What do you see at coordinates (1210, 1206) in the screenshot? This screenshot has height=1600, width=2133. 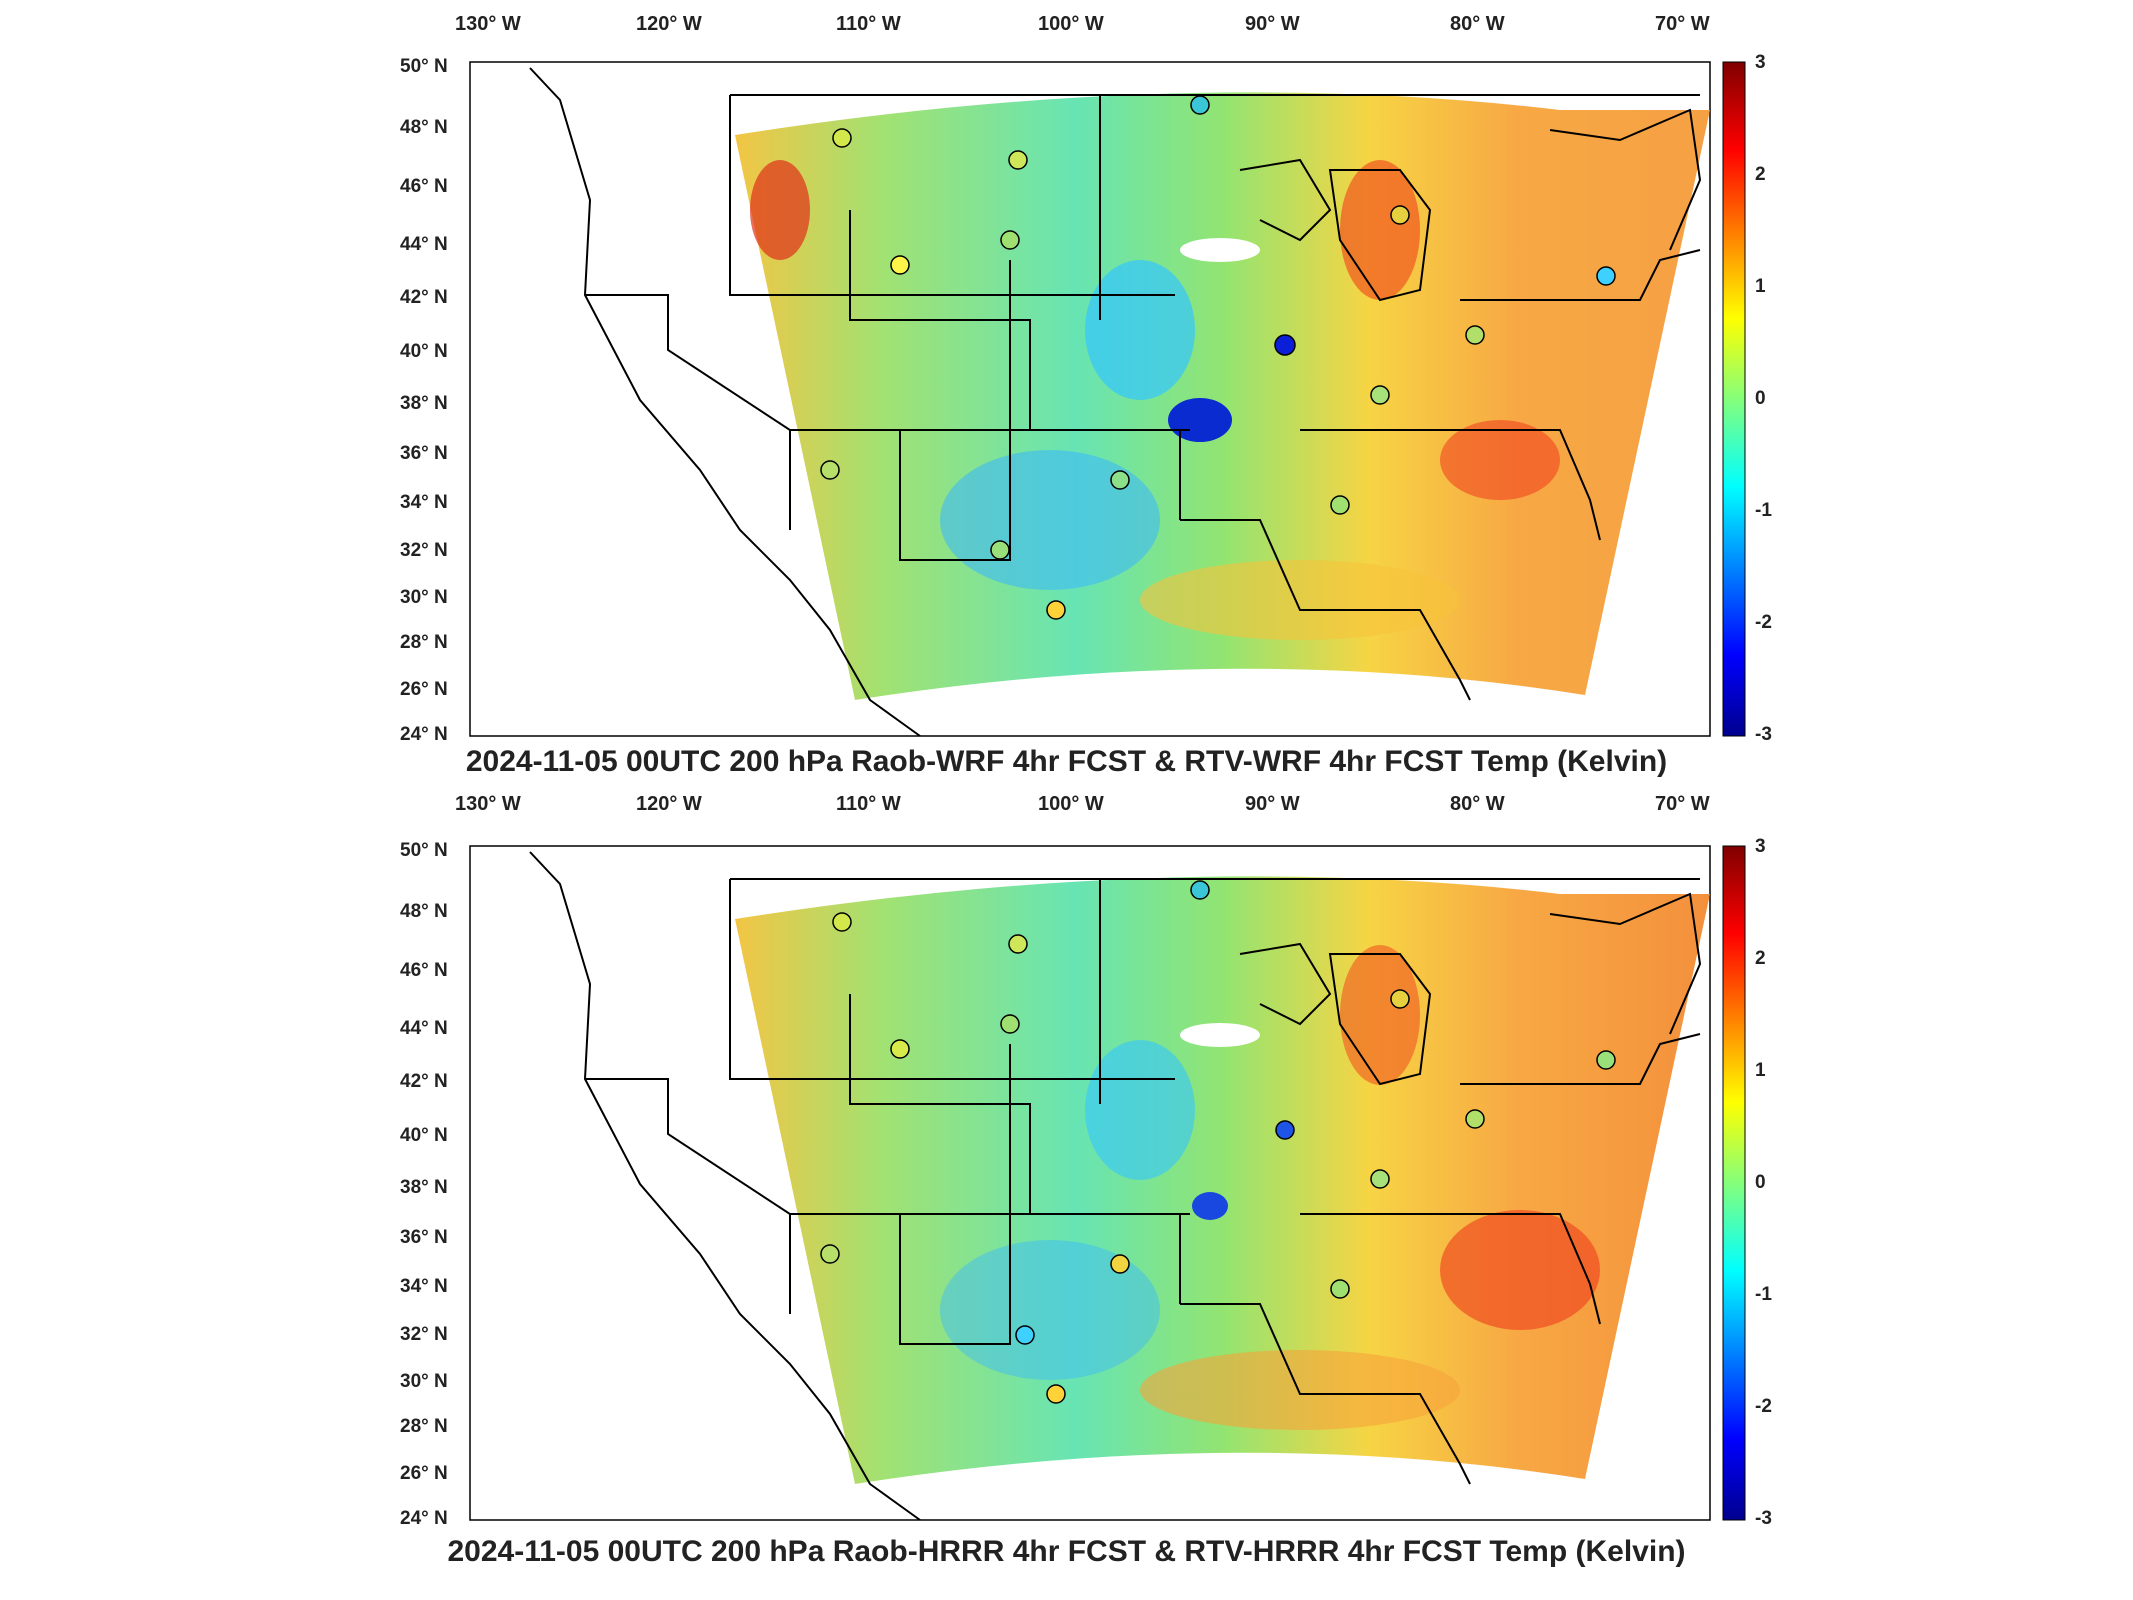 I see `cold-anomaly` at bounding box center [1210, 1206].